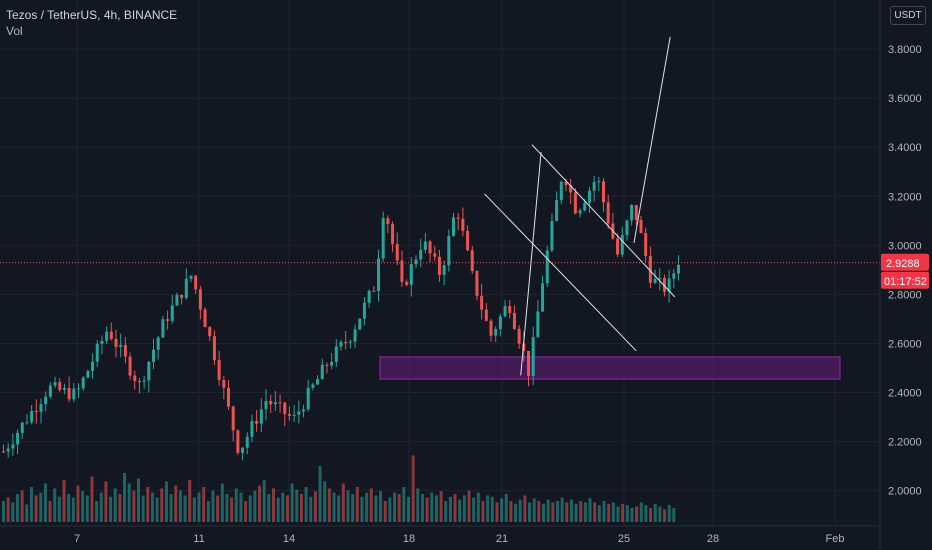 The height and width of the screenshot is (550, 932). Describe the element at coordinates (14, 31) in the screenshot. I see `volume-indicator-label: Vol` at that location.